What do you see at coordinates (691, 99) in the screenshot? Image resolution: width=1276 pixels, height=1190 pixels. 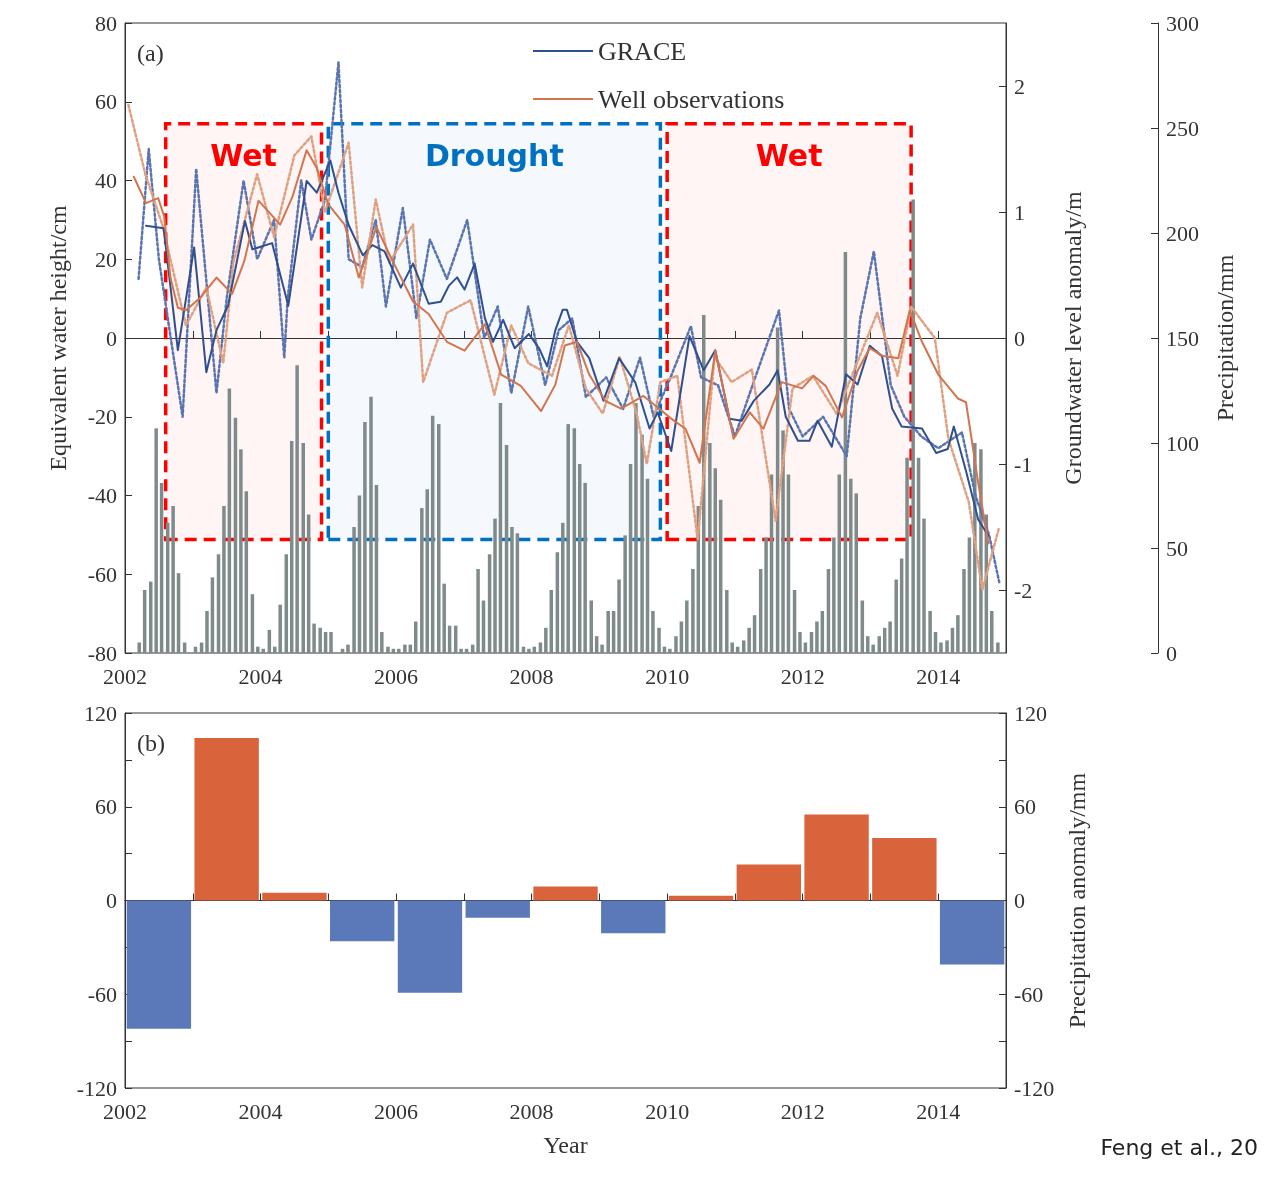 I see `legend-label: Well observations` at bounding box center [691, 99].